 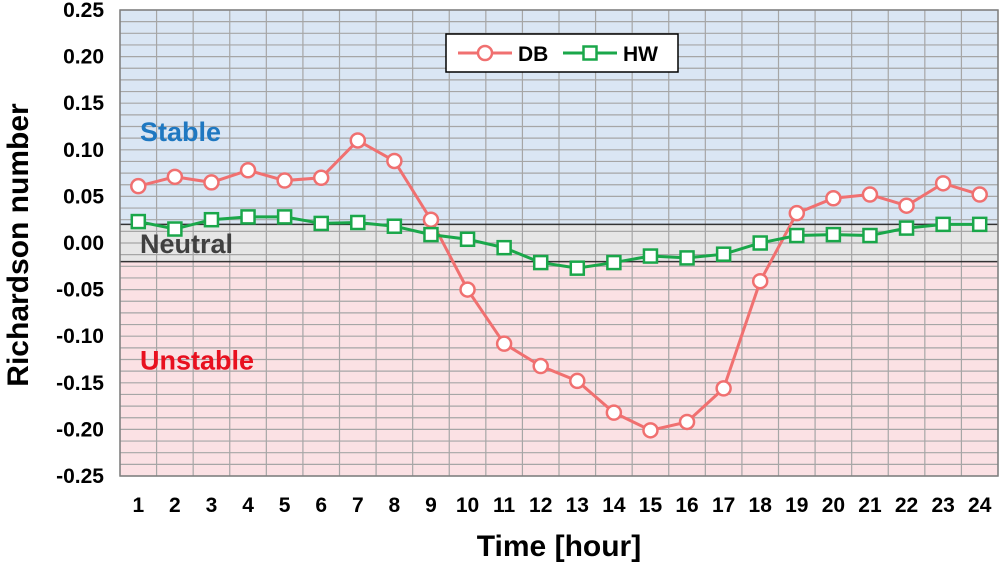 What do you see at coordinates (80, 383) in the screenshot?
I see `y-tick-label: -0.15` at bounding box center [80, 383].